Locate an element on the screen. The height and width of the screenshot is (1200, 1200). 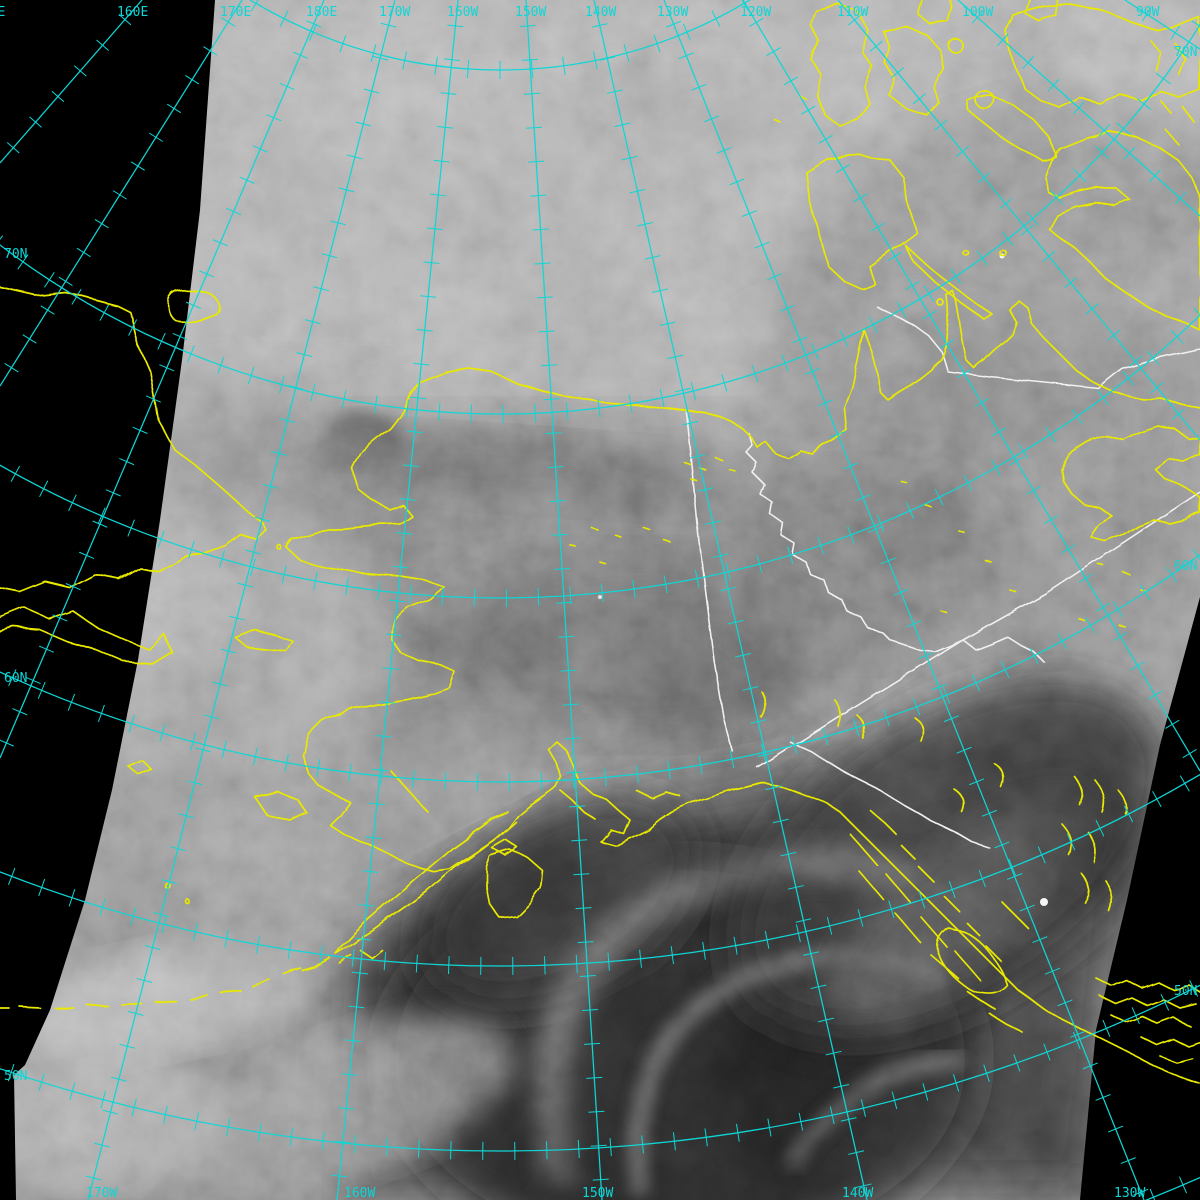
border-nwt-nunavut is located at coordinates (1038, 347).